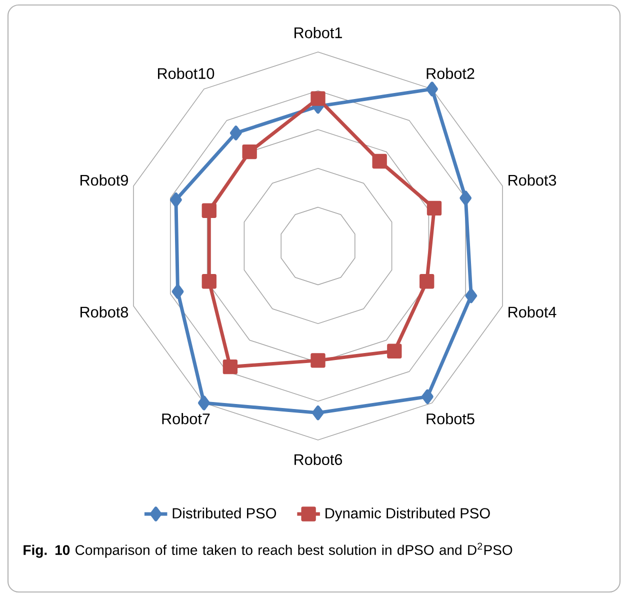 The height and width of the screenshot is (599, 627). I want to click on spoke-label: Robot3, so click(532, 180).